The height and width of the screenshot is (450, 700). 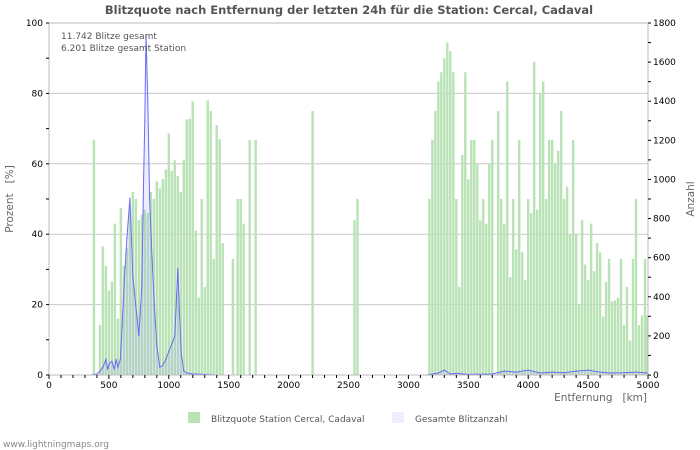 What do you see at coordinates (123, 49) in the screenshot?
I see `annotation-station: 6.201 Blitze gesamt Station` at bounding box center [123, 49].